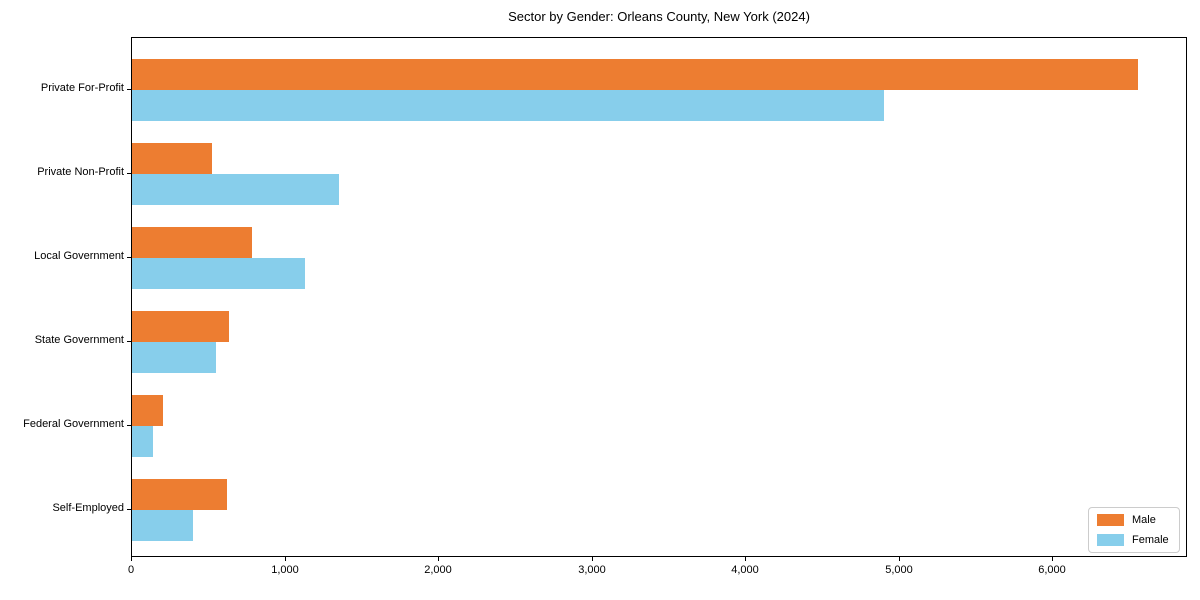 The height and width of the screenshot is (600, 1200). I want to click on y-tick-label: Private Non-Profit, so click(80, 172).